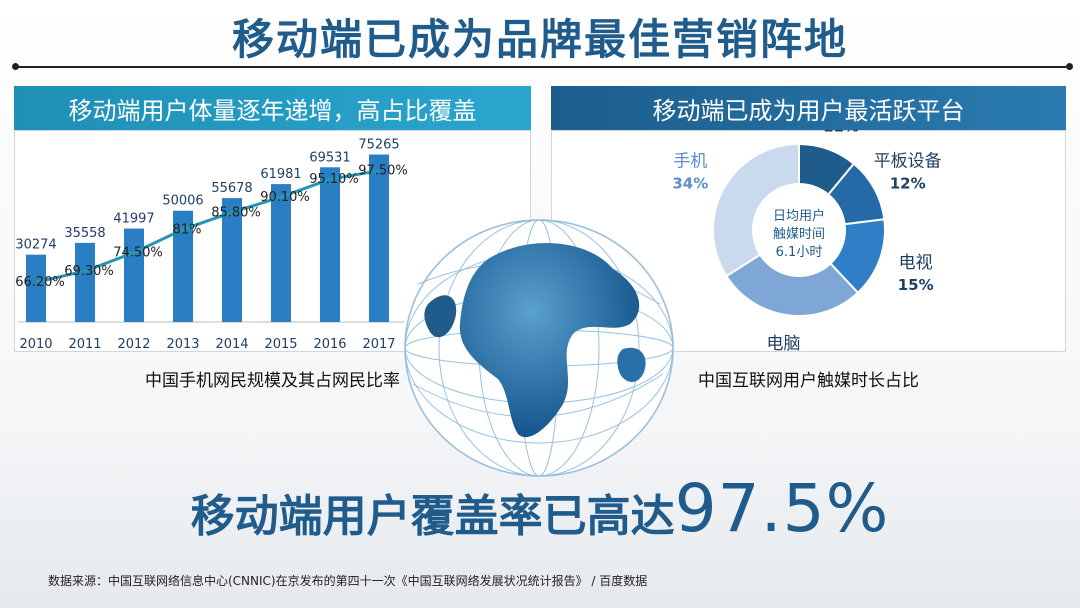  I want to click on bar-value-label-2016: 69531, so click(329, 157).